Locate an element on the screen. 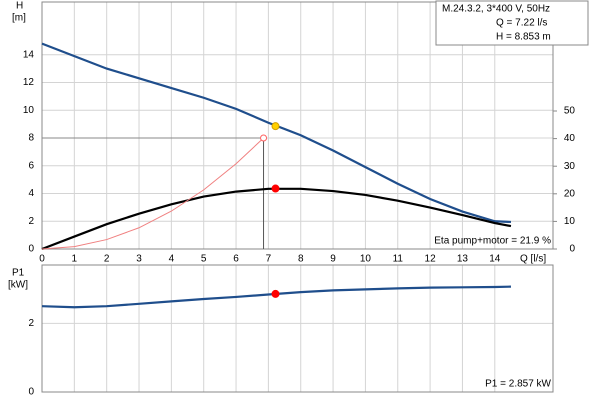  y2-tick-label: 0 is located at coordinates (572, 249).